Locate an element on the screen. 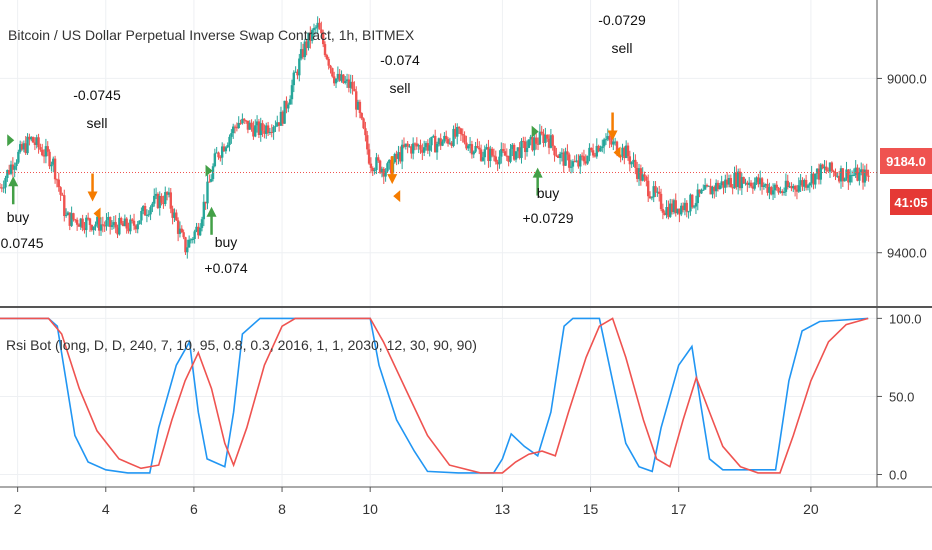 The width and height of the screenshot is (932, 550). indicator-axis: 100.0 50.0 0.0 is located at coordinates (899, 397).